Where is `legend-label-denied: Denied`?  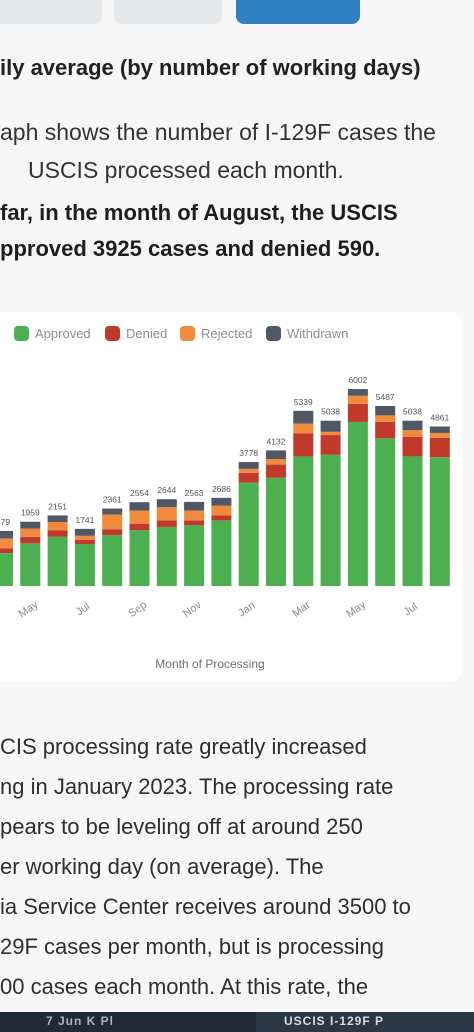 legend-label-denied: Denied is located at coordinates (147, 333).